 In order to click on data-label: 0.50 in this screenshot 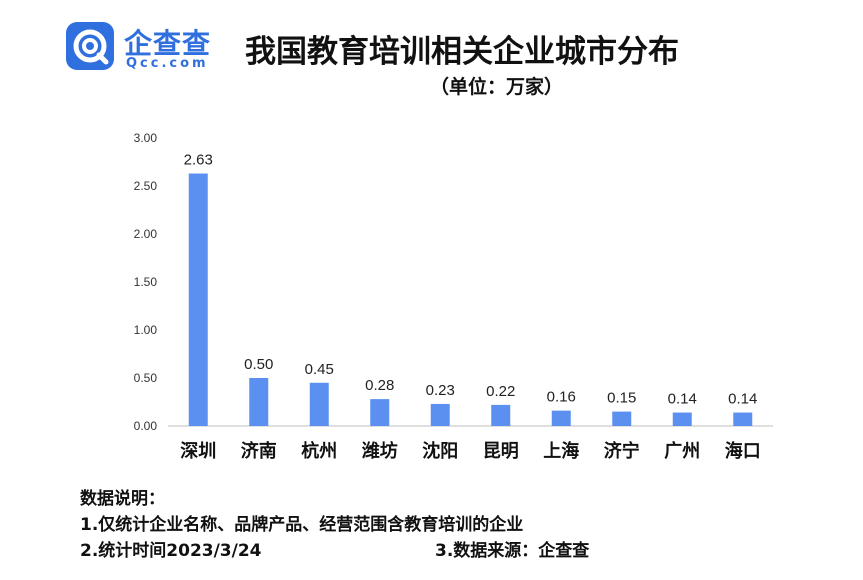, I will do `click(258, 364)`.